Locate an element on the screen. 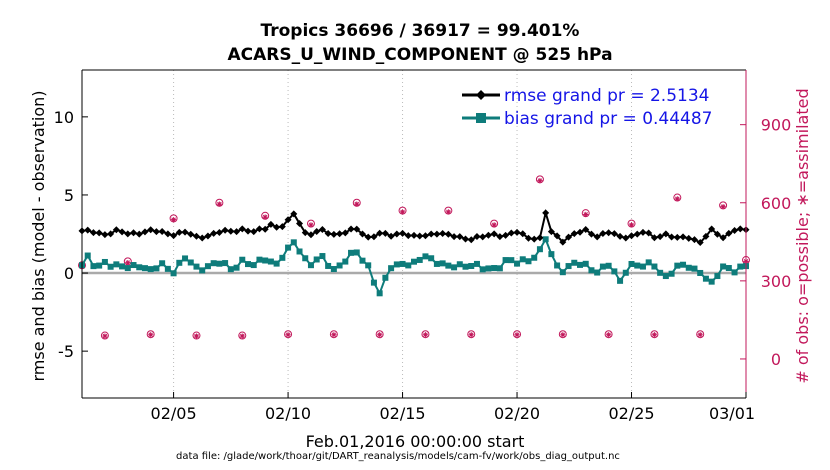 The image size is (830, 470). x-tick-label: 02/20 is located at coordinates (517, 413).